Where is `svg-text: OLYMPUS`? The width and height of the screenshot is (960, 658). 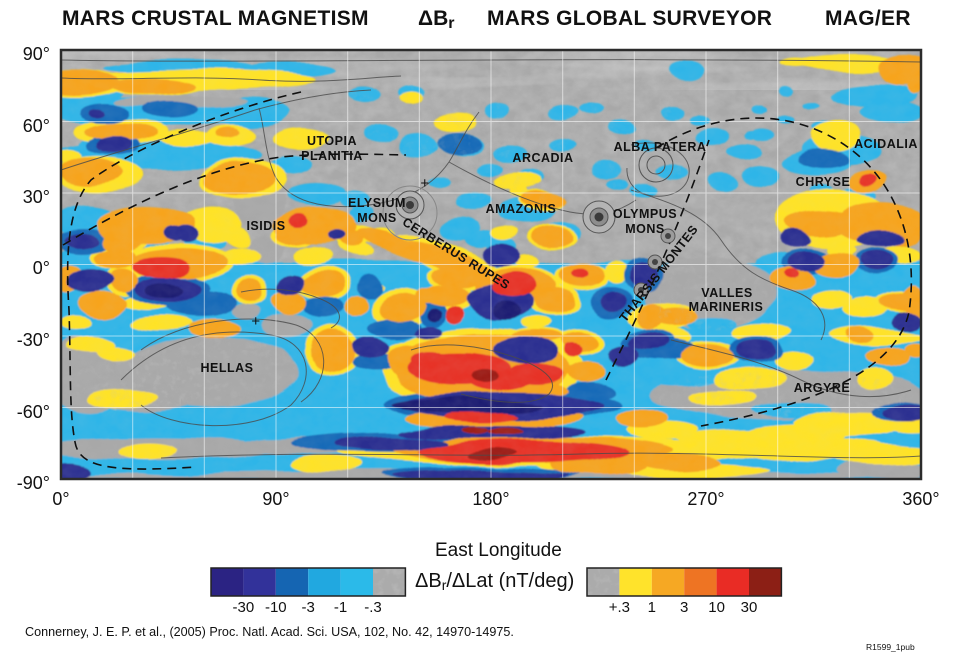
svg-text: OLYMPUS is located at coordinates (645, 214).